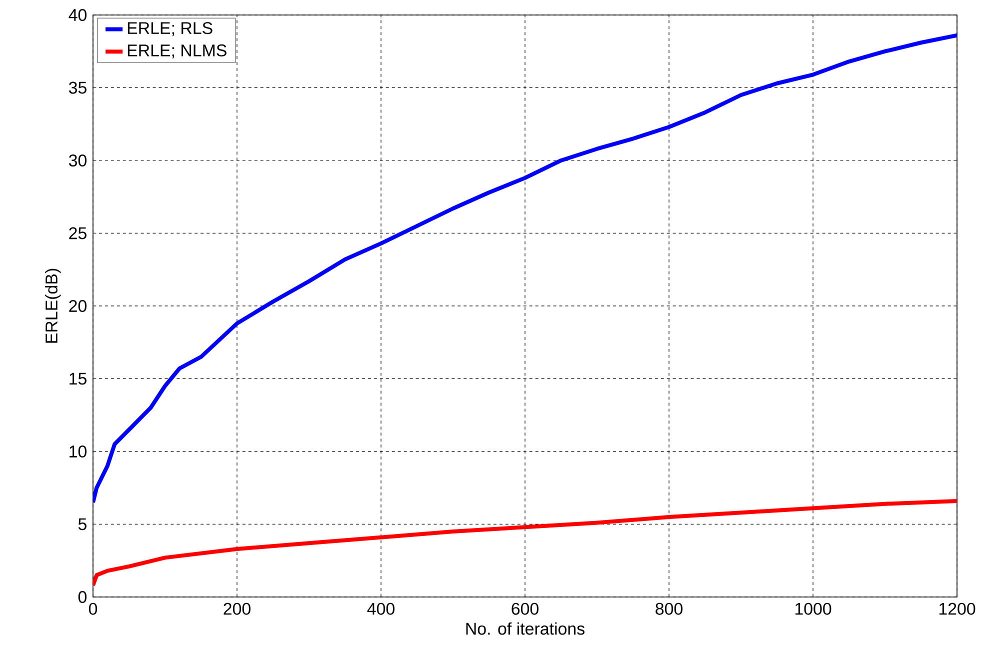 This screenshot has width=989, height=668. Describe the element at coordinates (78, 378) in the screenshot. I see `y-tick-label: 15` at that location.